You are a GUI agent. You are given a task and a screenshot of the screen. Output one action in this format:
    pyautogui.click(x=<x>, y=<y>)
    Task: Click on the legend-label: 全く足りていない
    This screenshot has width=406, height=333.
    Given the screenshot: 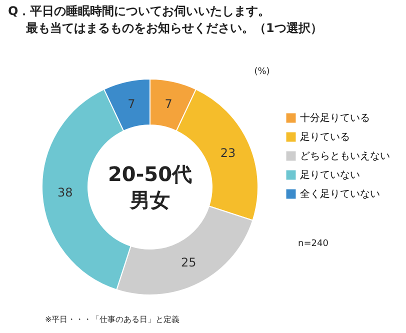 What is the action you would take?
    pyautogui.click(x=340, y=194)
    